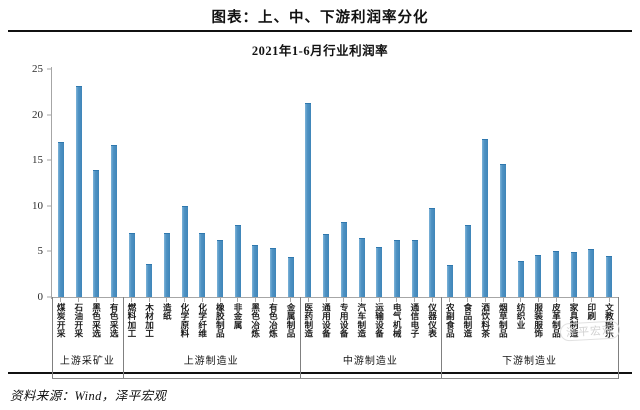 The width and height of the screenshot is (640, 410). Describe the element at coordinates (51, 183) in the screenshot. I see `y-axis-line` at that location.